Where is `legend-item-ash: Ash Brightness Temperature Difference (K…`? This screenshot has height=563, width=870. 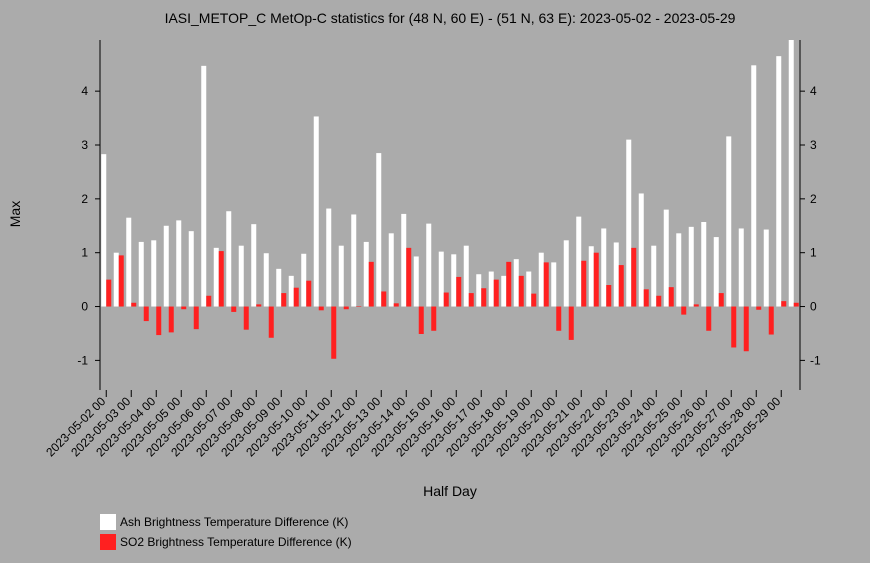 legend-item-ash: Ash Brightness Temperature Difference (K… is located at coordinates (226, 522).